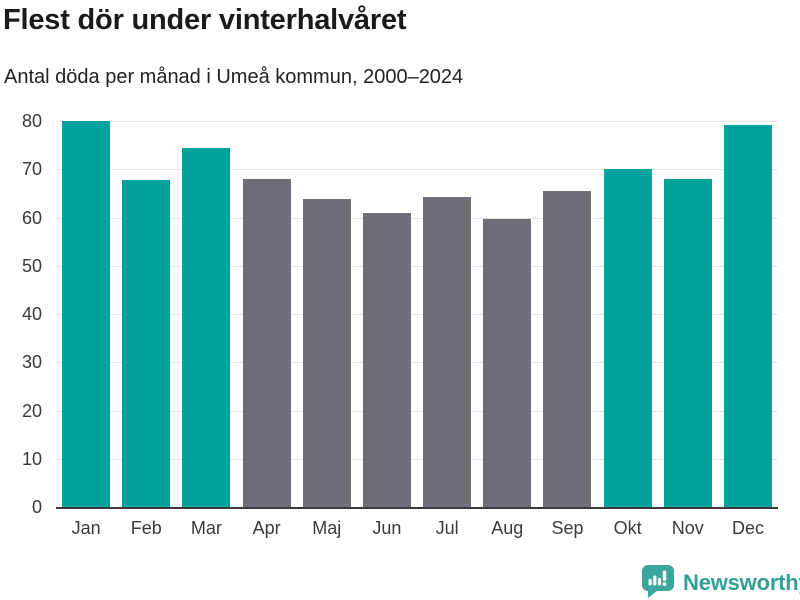 Image resolution: width=800 pixels, height=600 pixels. Describe the element at coordinates (206, 328) in the screenshot. I see `bar-mar` at that location.